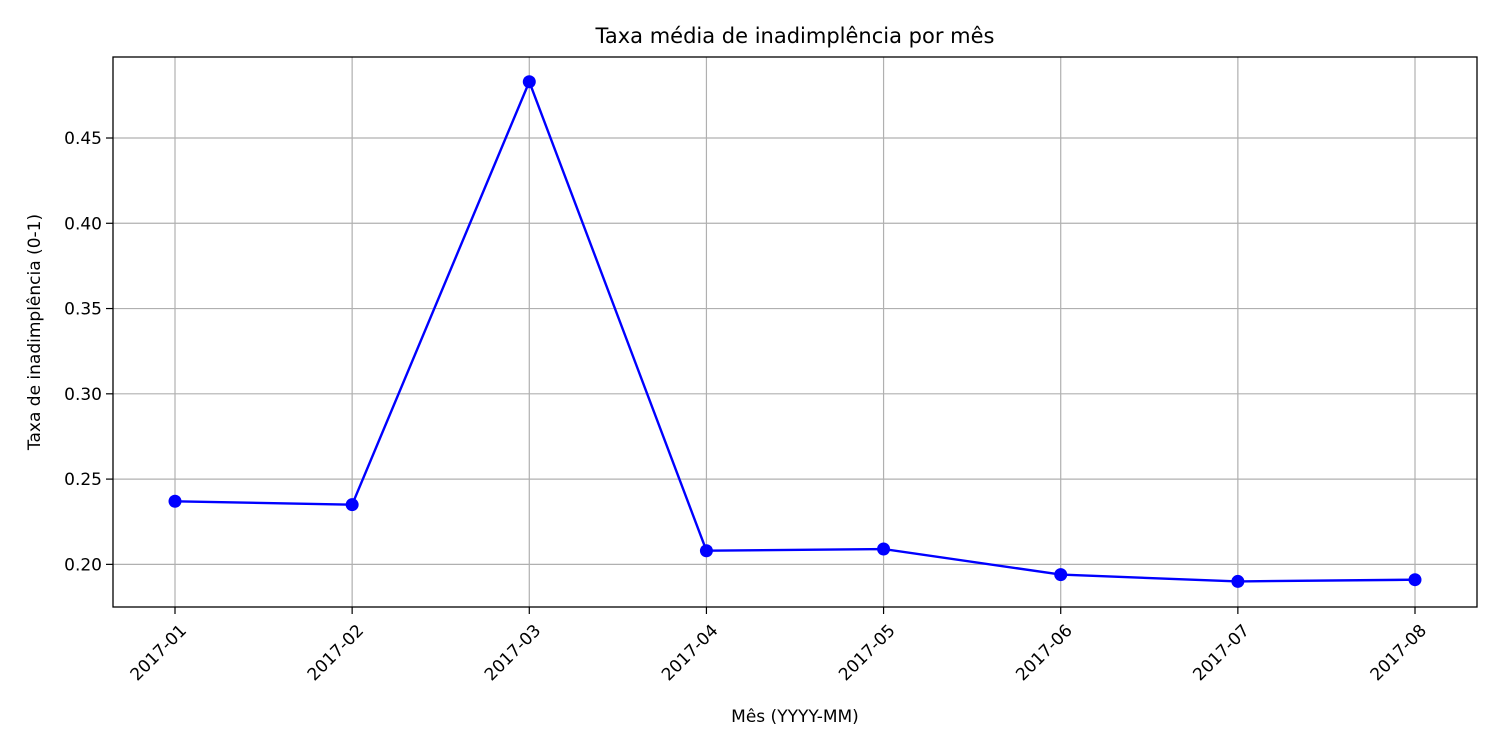 The image size is (1500, 750). I want to click on y-tick-label: 0.40, so click(83, 224).